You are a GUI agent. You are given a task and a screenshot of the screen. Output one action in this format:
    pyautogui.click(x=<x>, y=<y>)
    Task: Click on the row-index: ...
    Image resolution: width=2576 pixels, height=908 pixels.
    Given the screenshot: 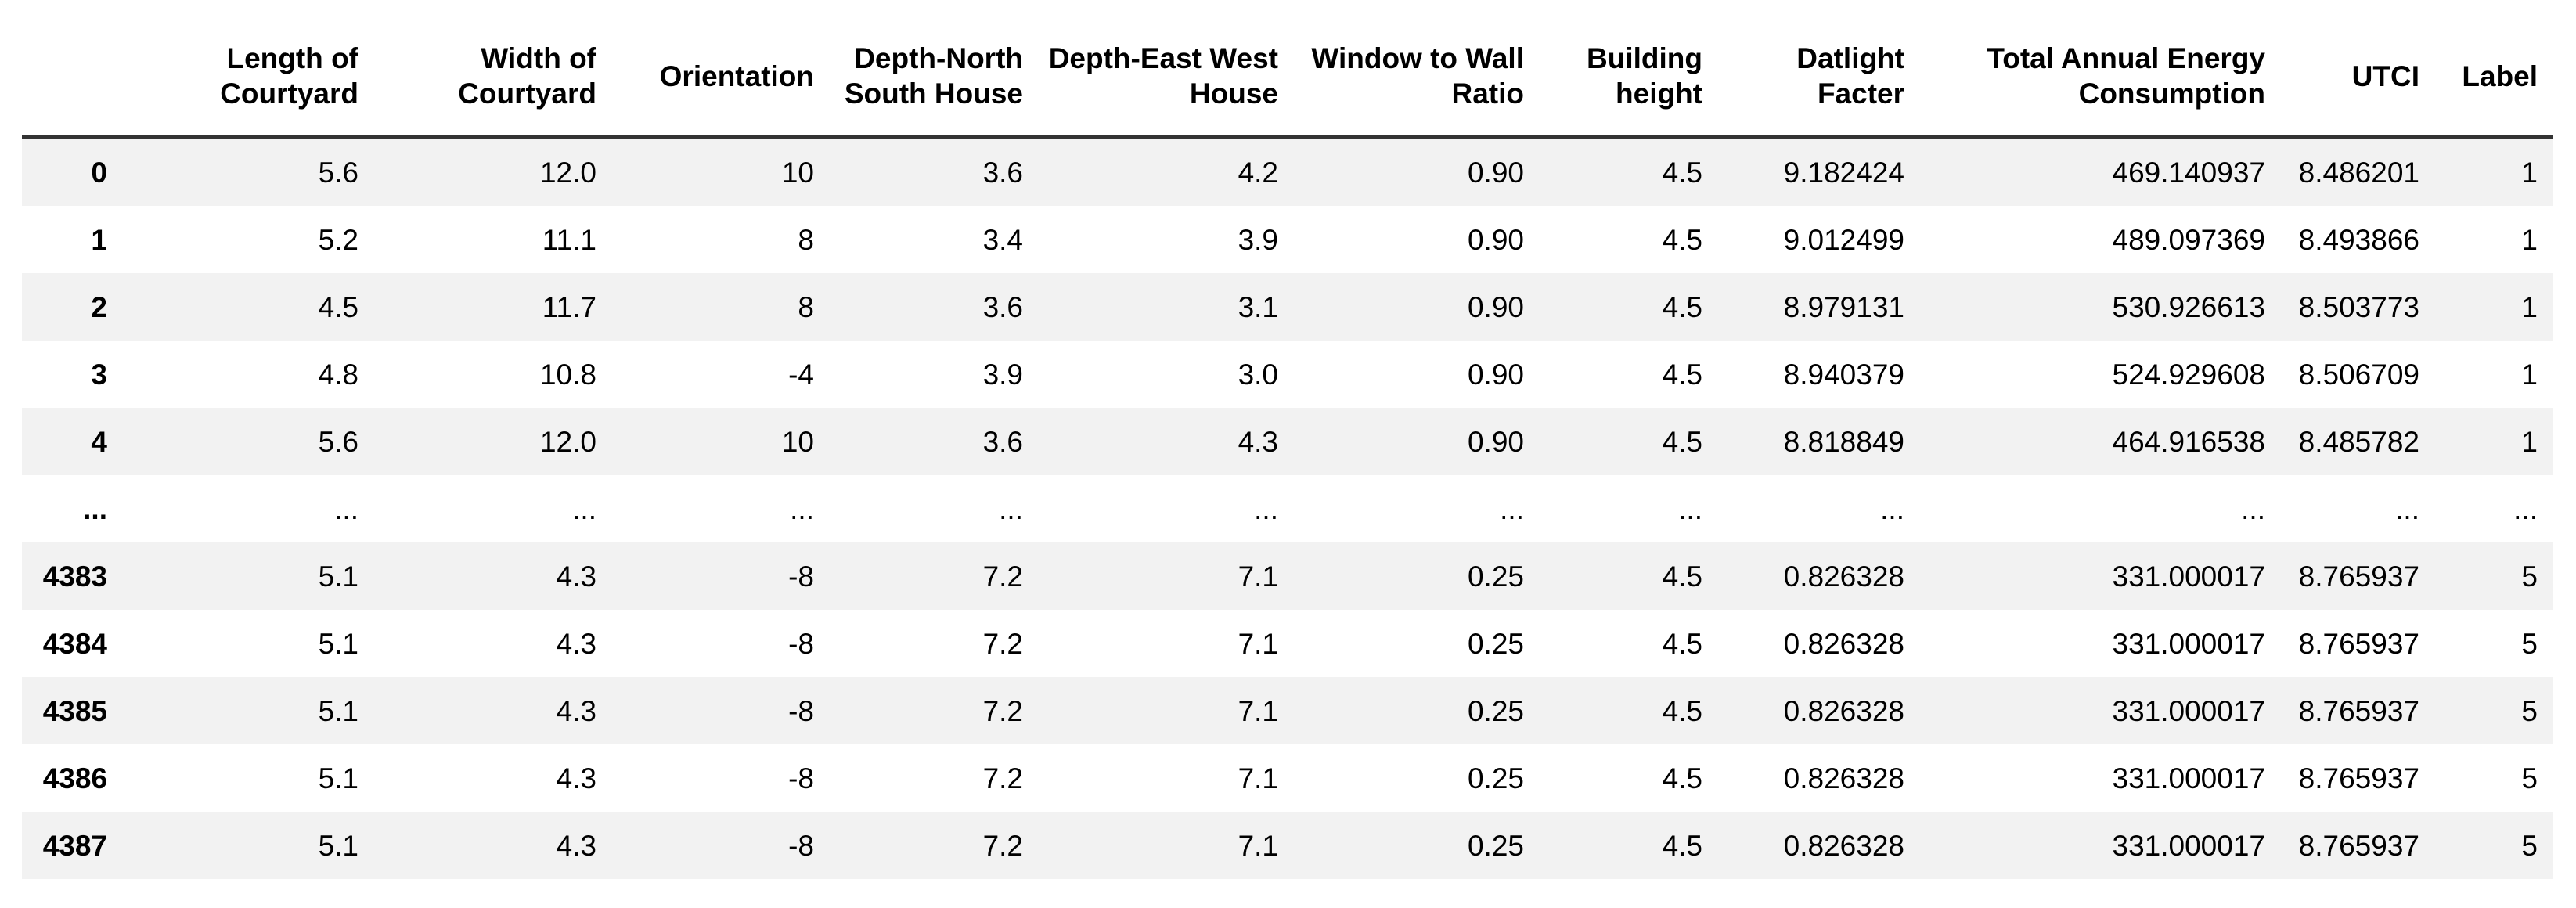 What is the action you would take?
    pyautogui.click(x=95, y=508)
    